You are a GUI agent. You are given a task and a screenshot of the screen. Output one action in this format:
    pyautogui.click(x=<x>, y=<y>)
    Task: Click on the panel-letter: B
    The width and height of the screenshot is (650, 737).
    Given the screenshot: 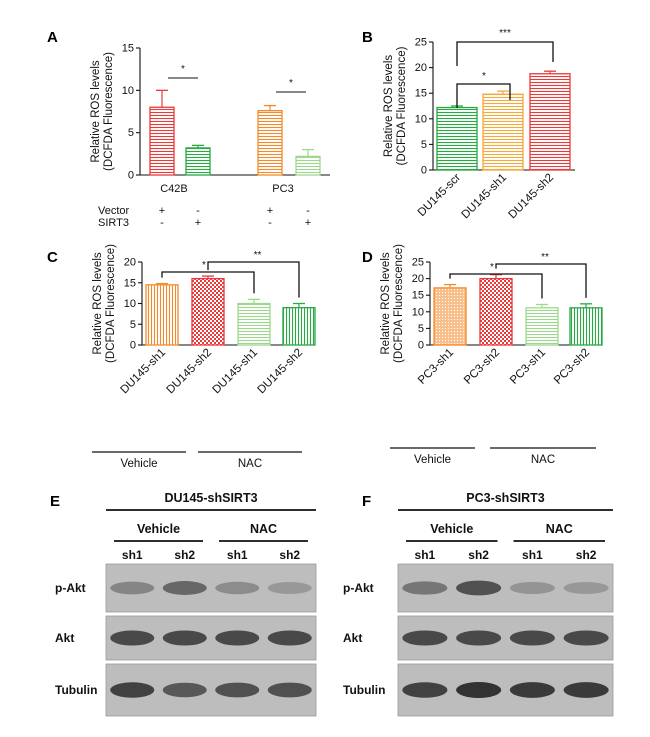 What is the action you would take?
    pyautogui.click(x=367, y=37)
    